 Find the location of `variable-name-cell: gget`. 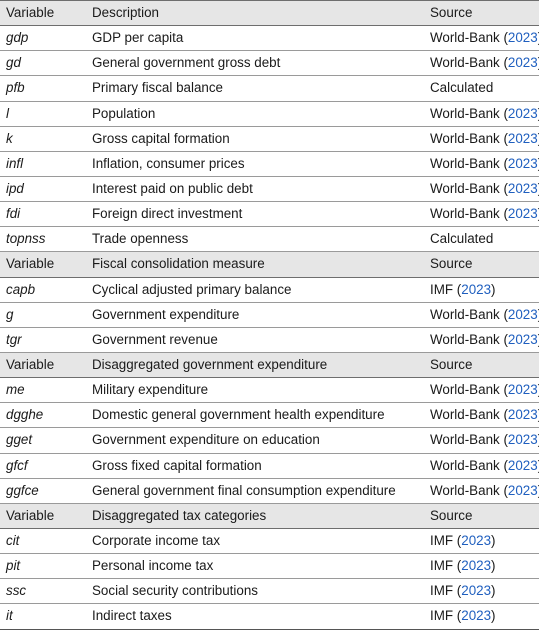

variable-name-cell: gget is located at coordinates (43, 440).